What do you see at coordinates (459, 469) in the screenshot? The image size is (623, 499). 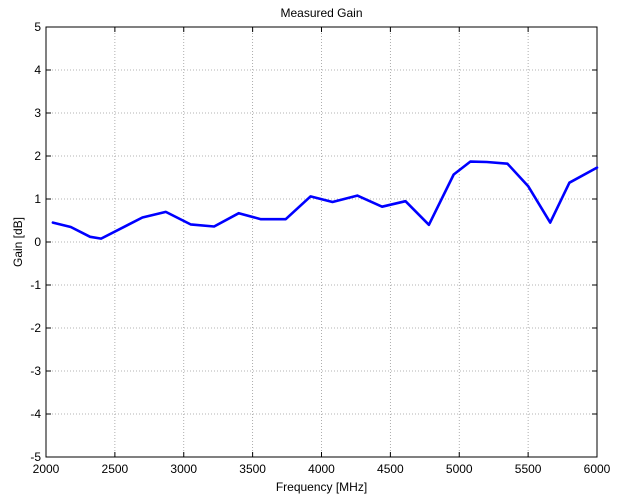 I see `x-tick-label: 5000` at bounding box center [459, 469].